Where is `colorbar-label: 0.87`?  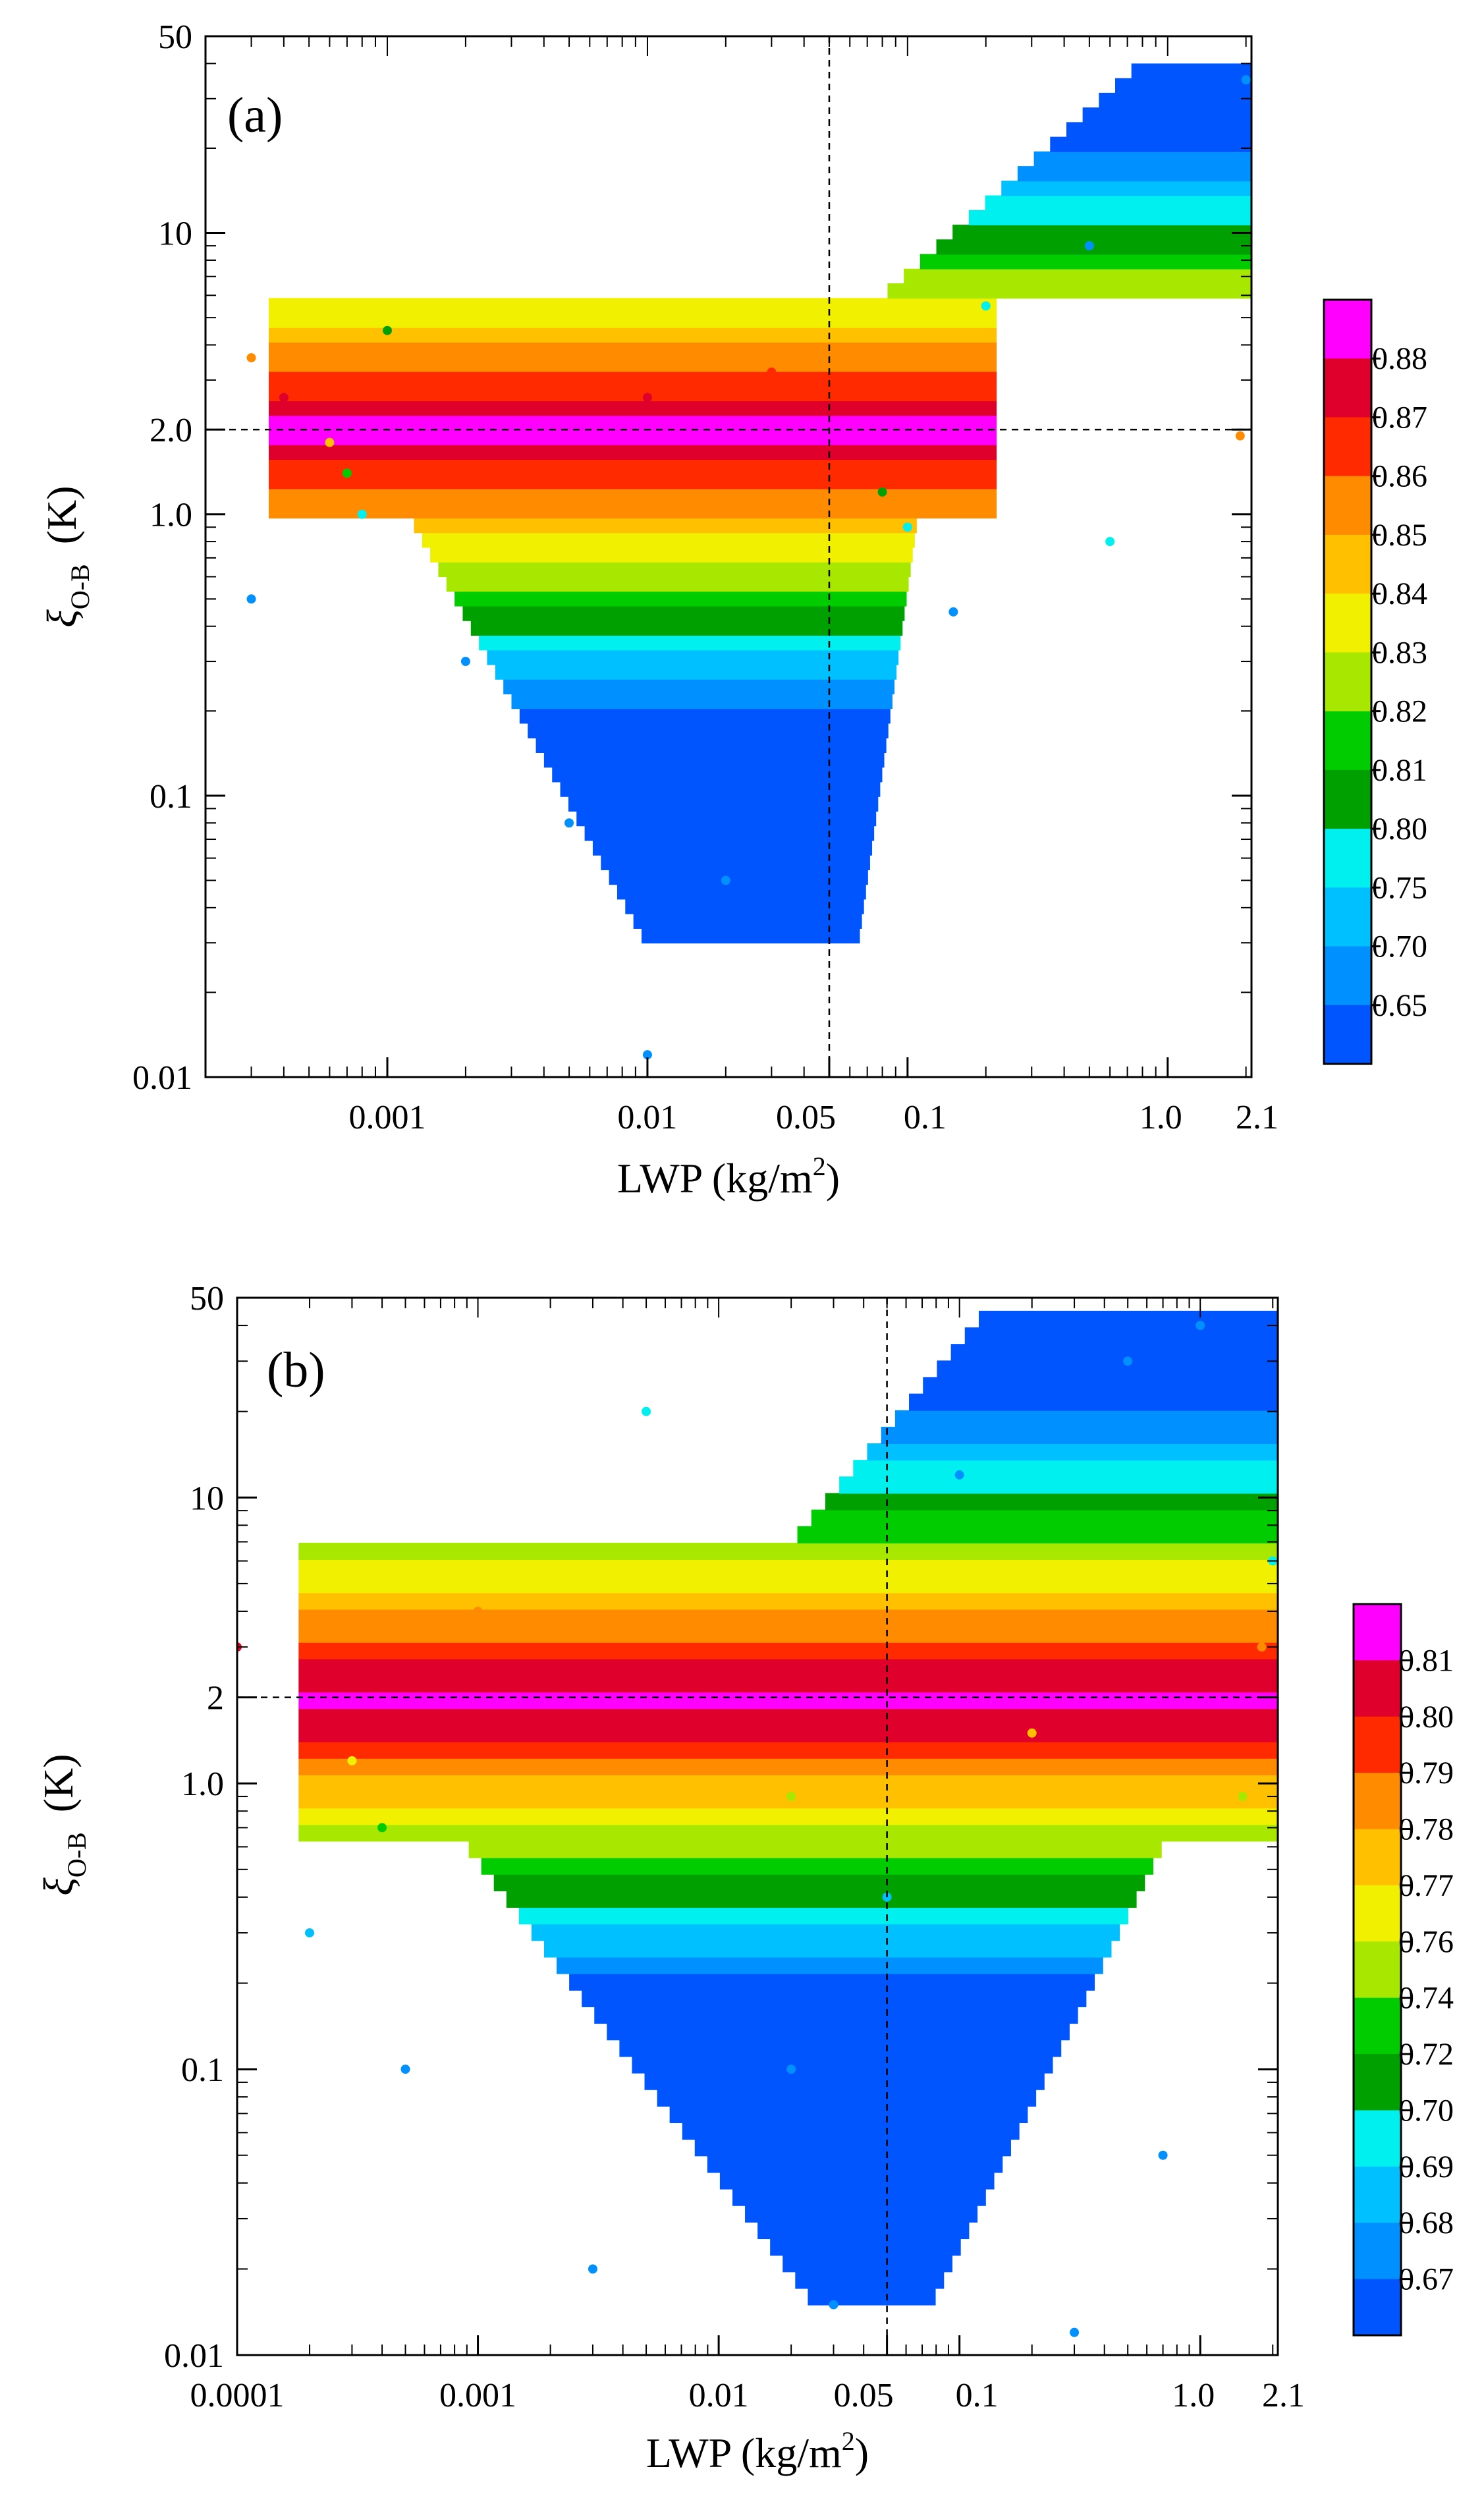 colorbar-label: 0.87 is located at coordinates (1399, 417).